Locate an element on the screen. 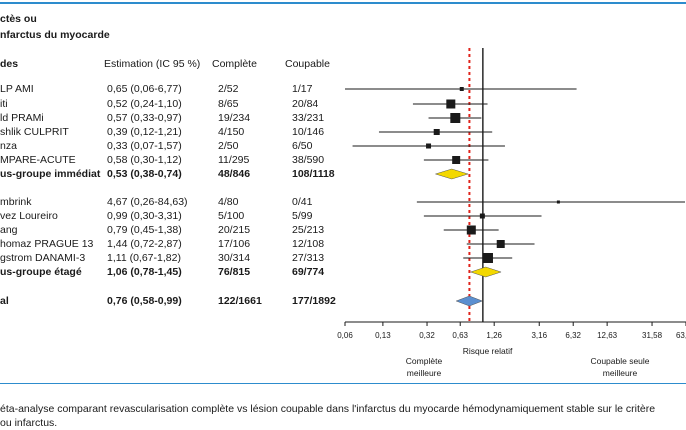  x-tick-label: 31,58 is located at coordinates (652, 335).